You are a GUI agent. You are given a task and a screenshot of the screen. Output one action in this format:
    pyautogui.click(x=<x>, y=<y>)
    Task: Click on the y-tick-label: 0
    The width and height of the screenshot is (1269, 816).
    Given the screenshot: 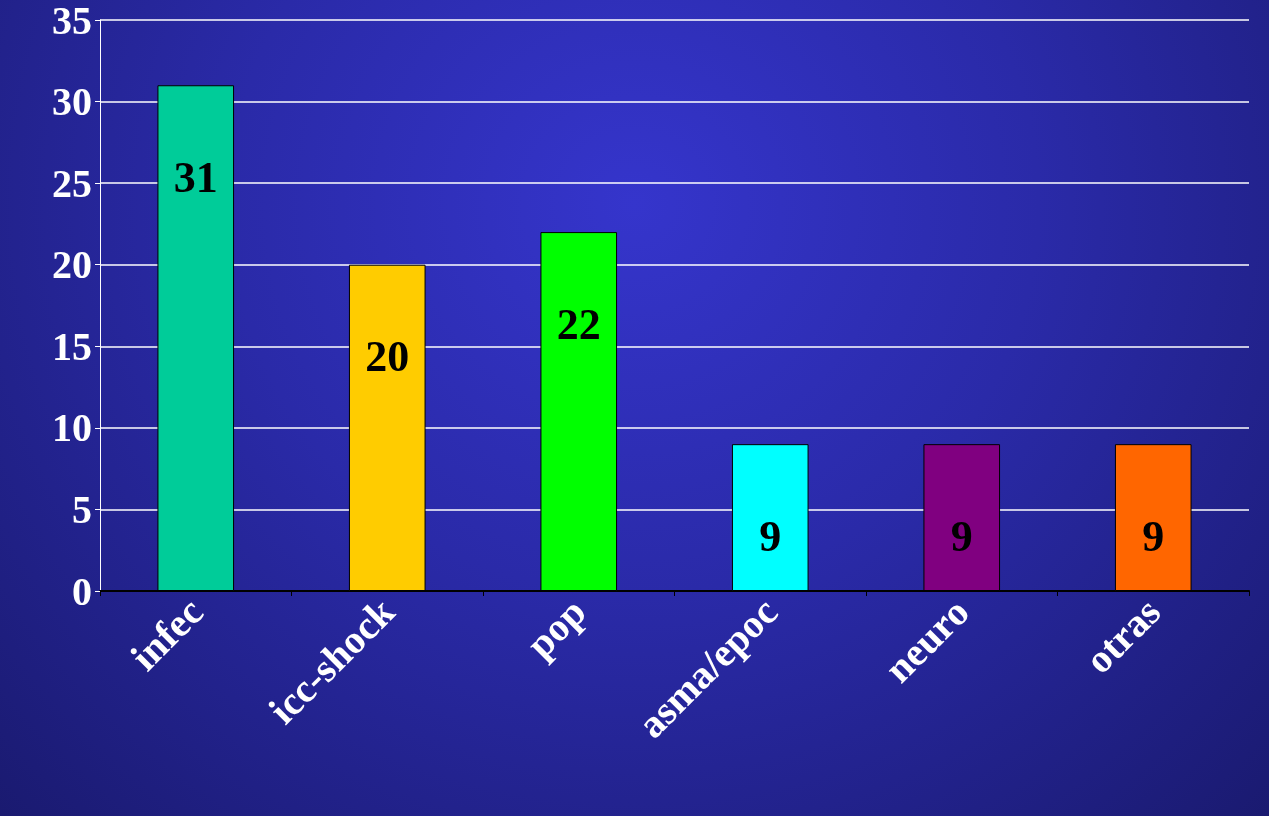 What is the action you would take?
    pyautogui.click(x=82, y=591)
    